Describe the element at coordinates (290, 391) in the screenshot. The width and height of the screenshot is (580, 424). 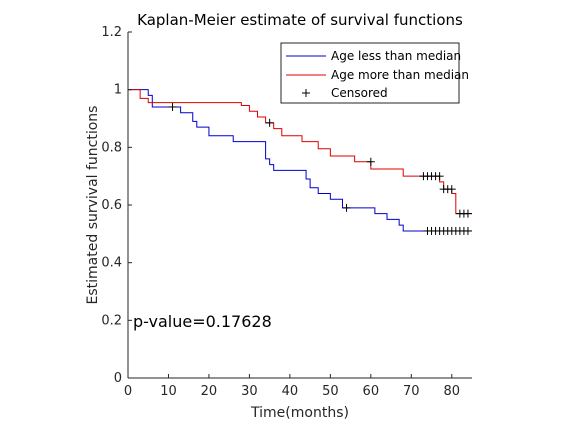
I see `x-tick-label: 40` at that location.